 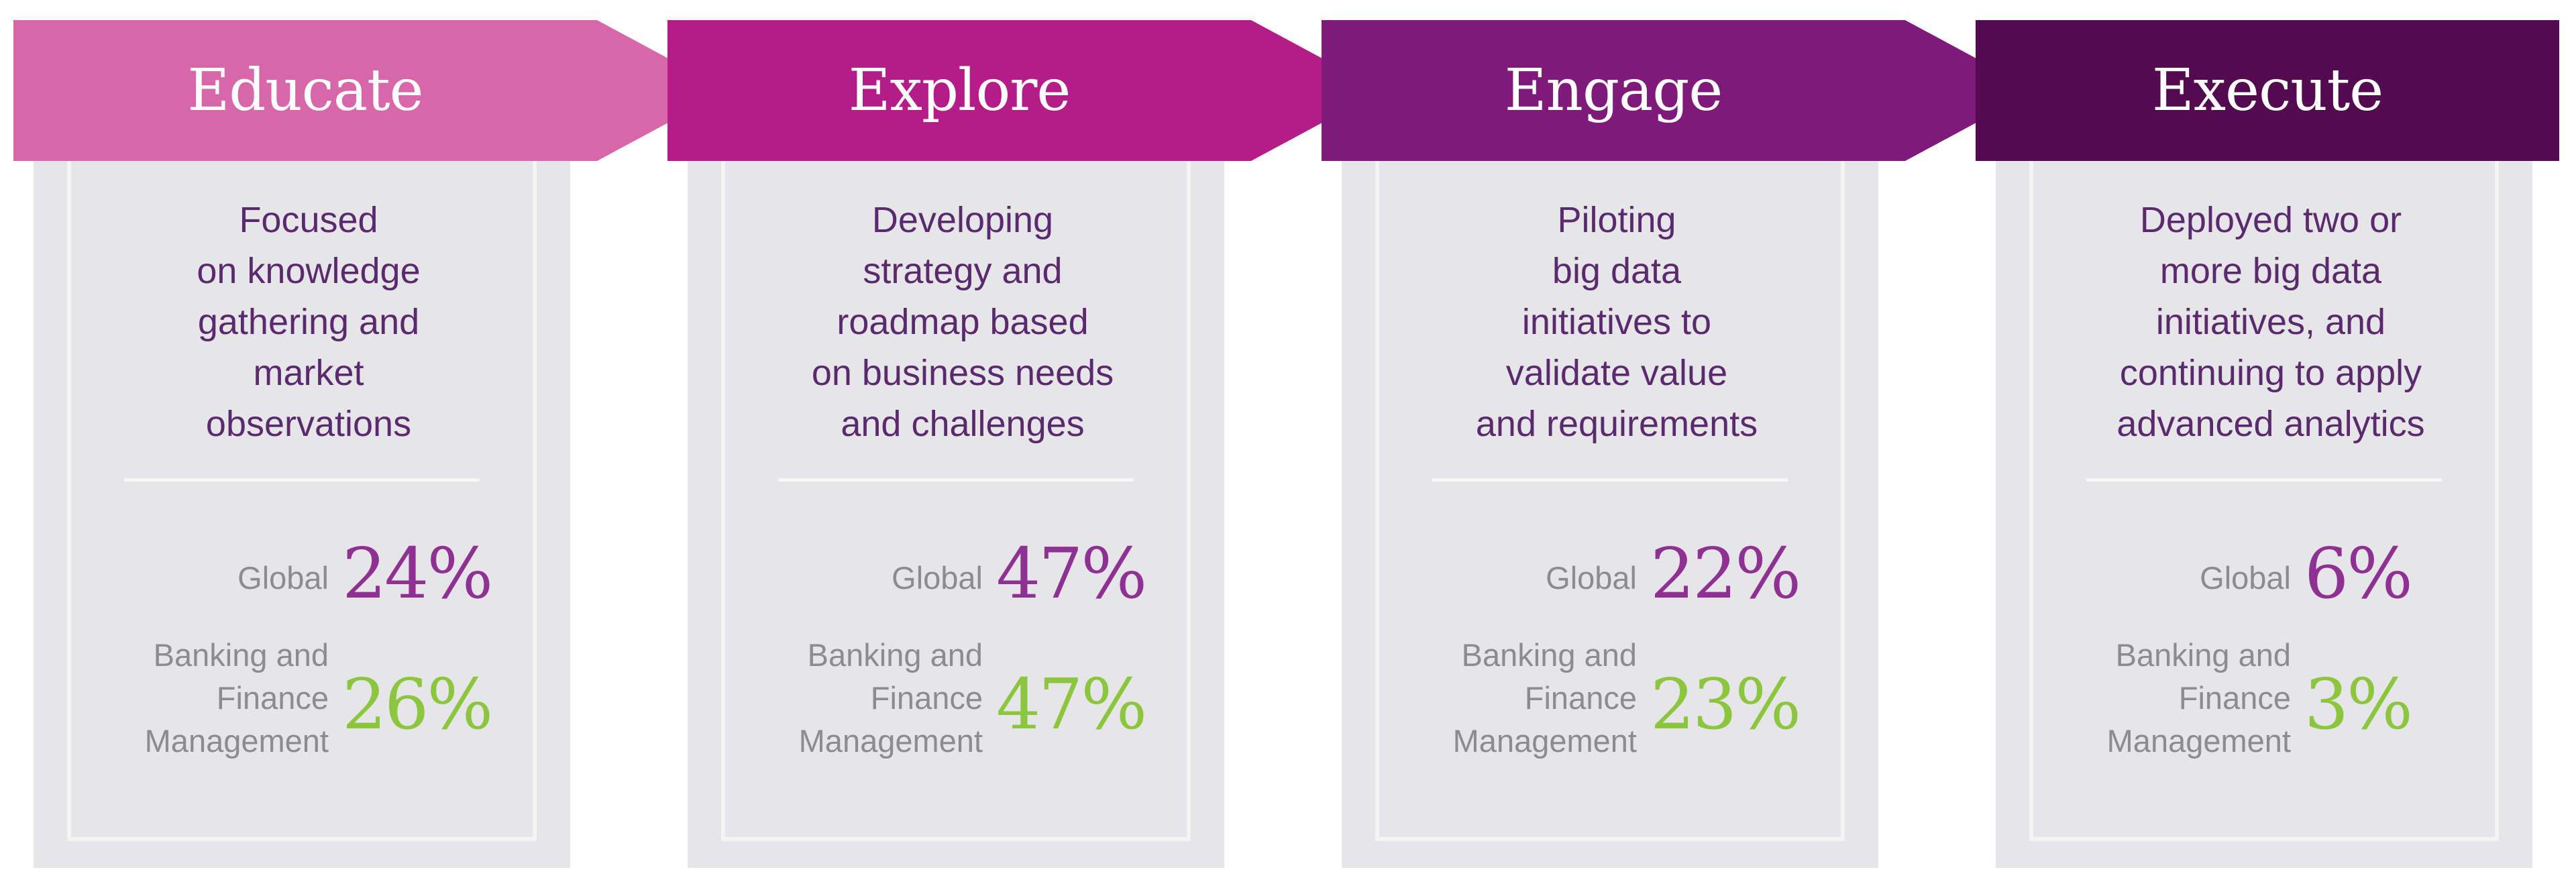 What do you see at coordinates (1617, 271) in the screenshot?
I see `description-line: big data` at bounding box center [1617, 271].